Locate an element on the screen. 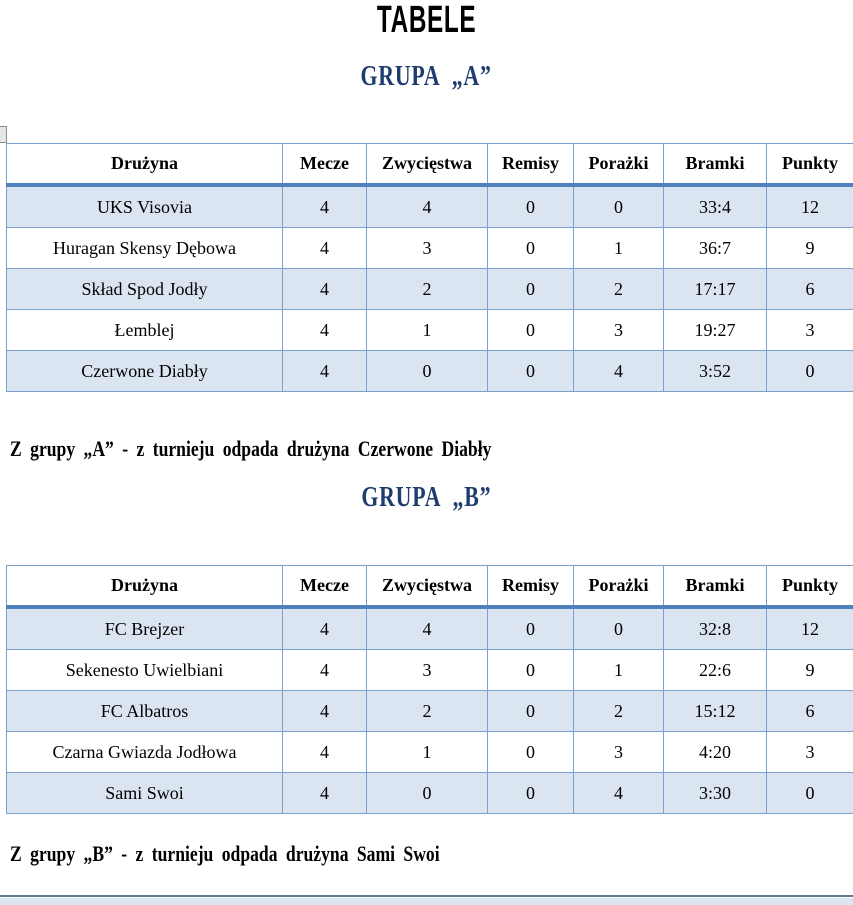  stat-cell: 33:4 is located at coordinates (715, 206).